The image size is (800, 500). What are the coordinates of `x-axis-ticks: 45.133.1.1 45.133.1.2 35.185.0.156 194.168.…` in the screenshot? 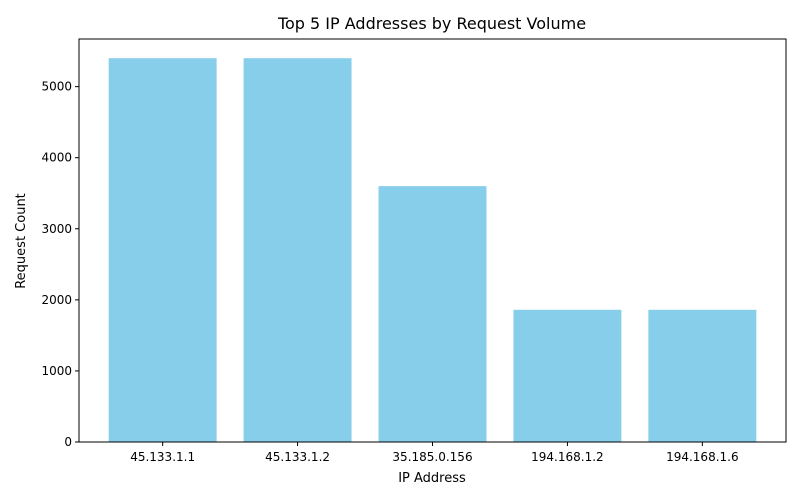 It's located at (434, 453).